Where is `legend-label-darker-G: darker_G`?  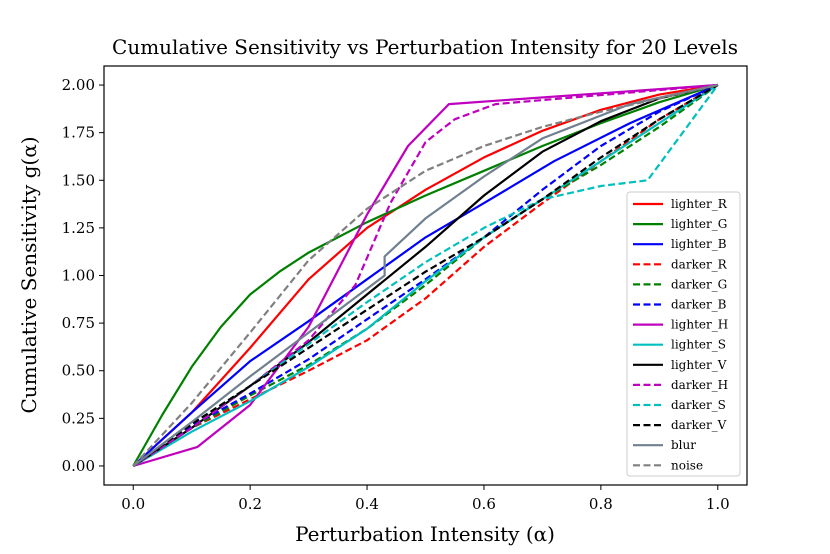
legend-label-darker-G: darker_G is located at coordinates (699, 284).